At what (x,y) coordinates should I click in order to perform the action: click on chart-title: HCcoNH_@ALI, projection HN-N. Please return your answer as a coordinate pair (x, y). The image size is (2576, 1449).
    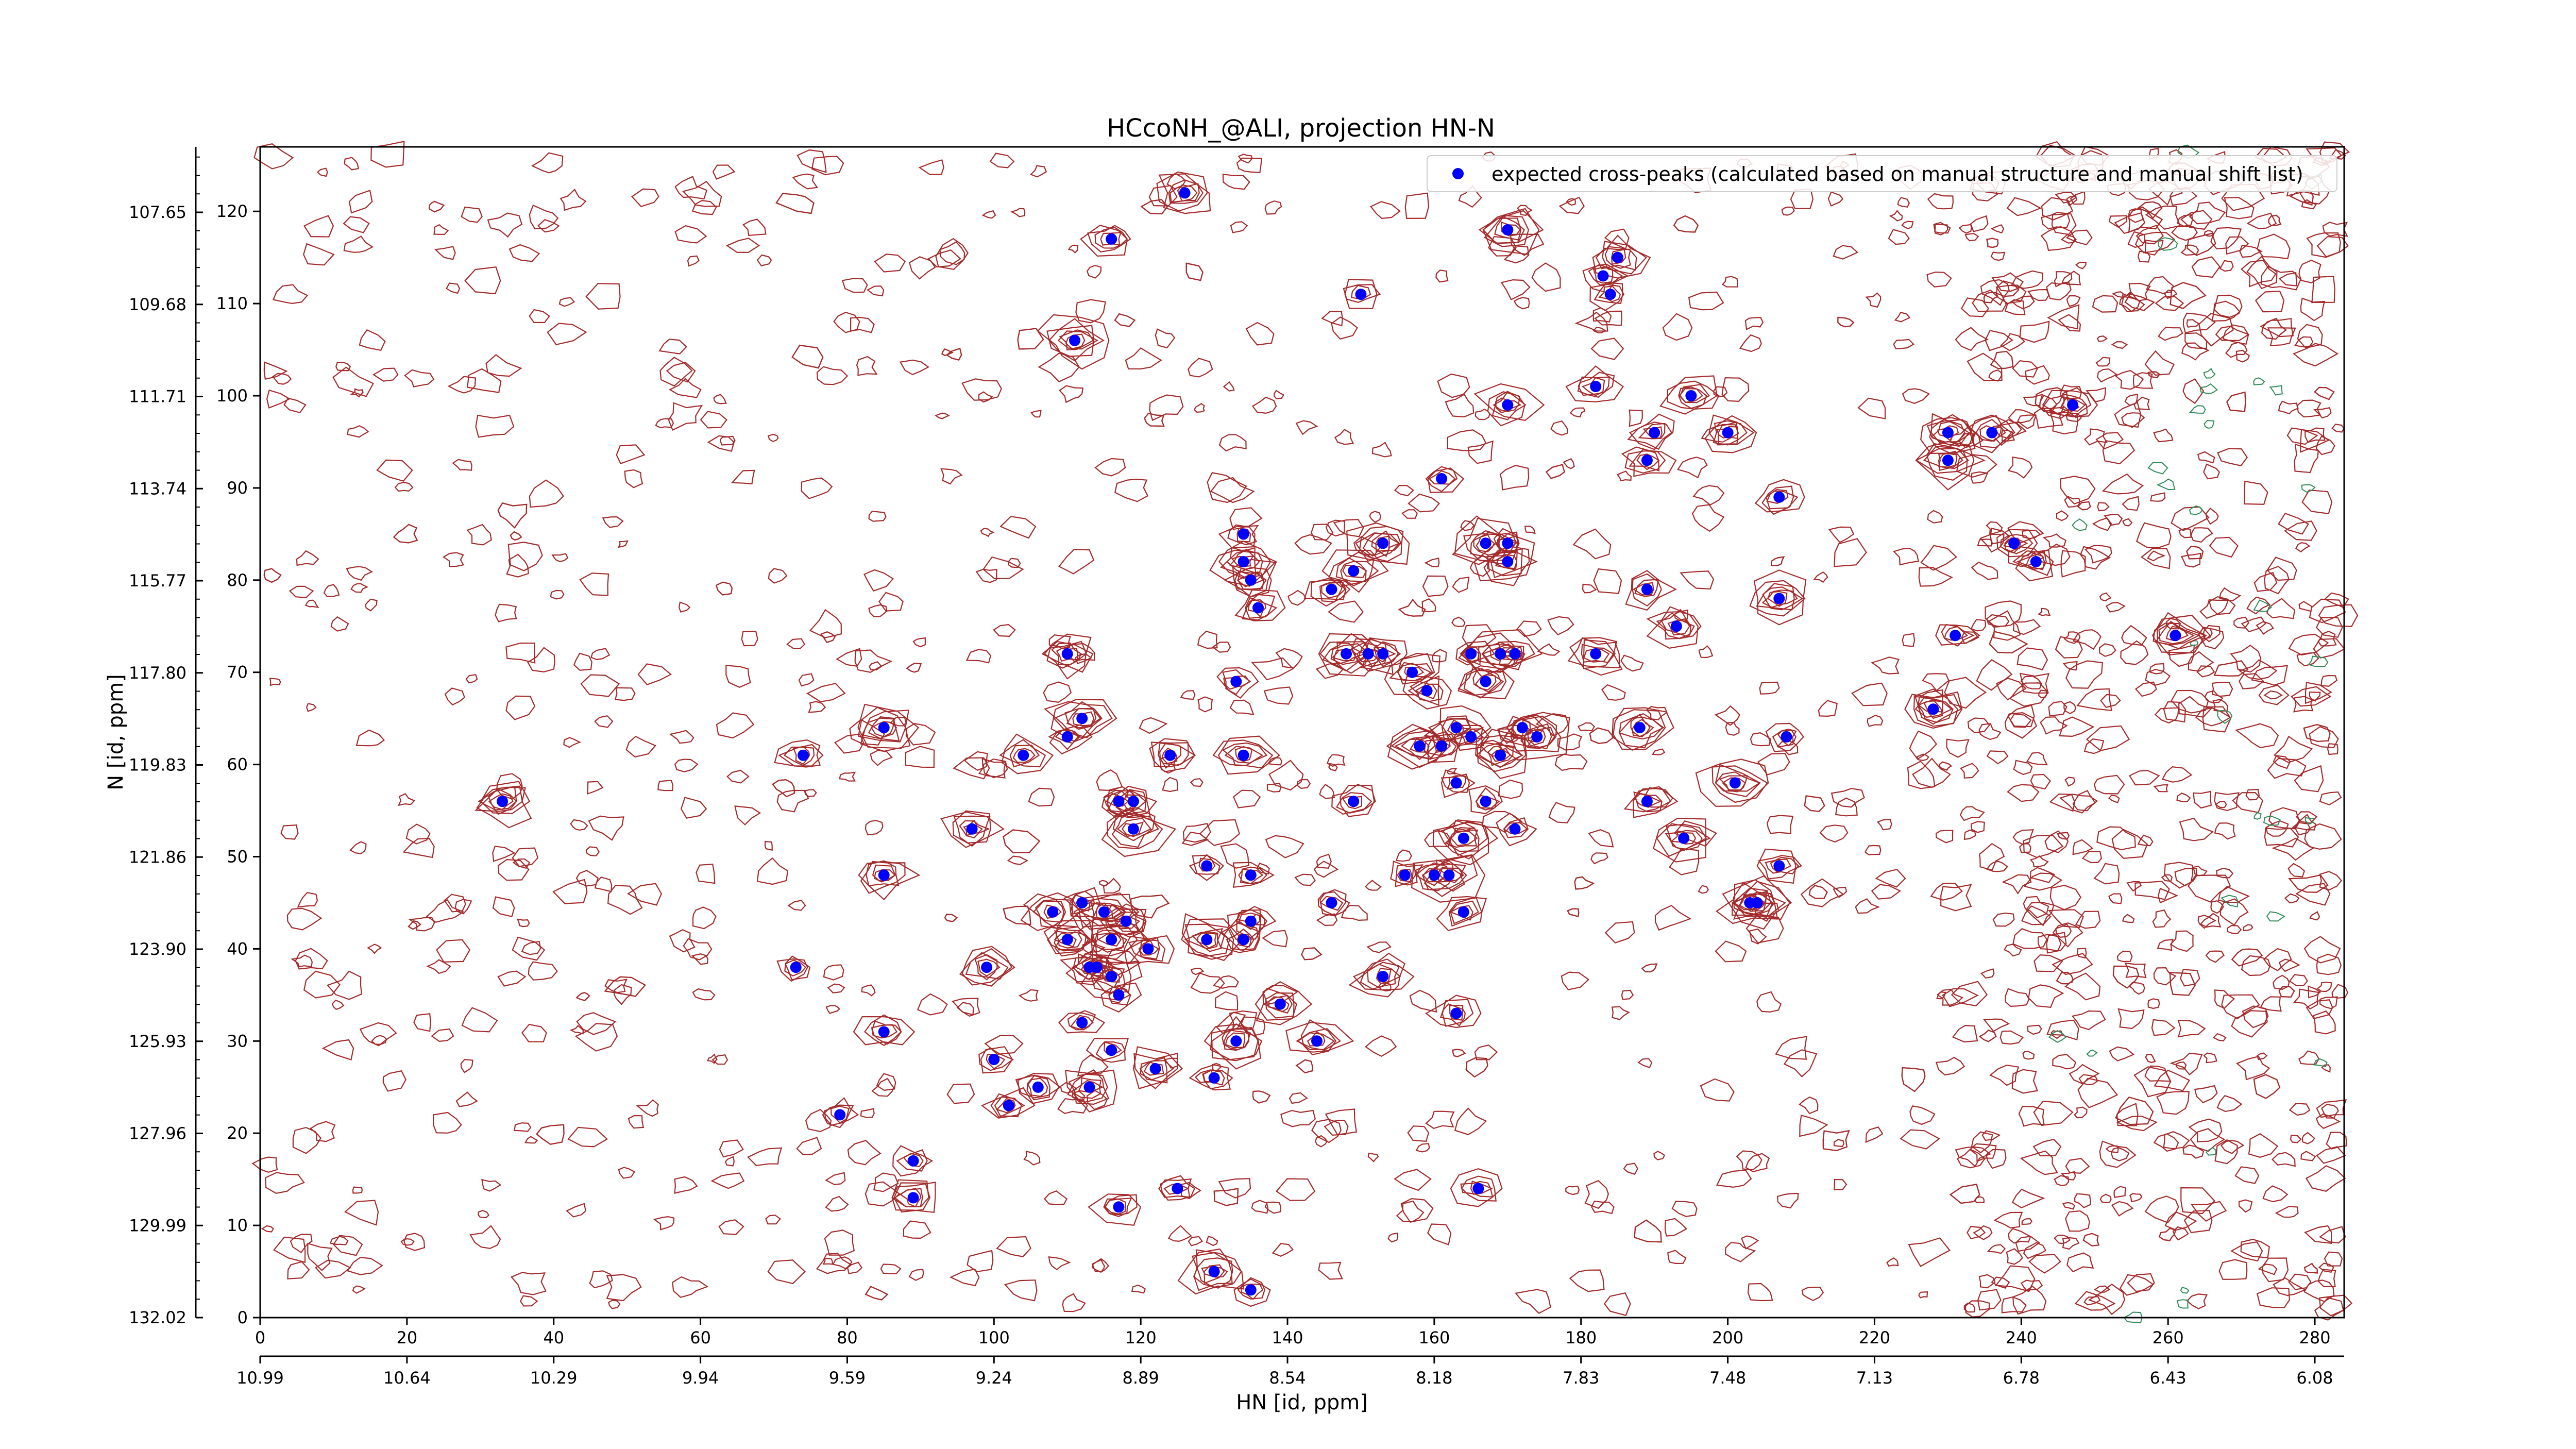
    Looking at the image, I should click on (1301, 128).